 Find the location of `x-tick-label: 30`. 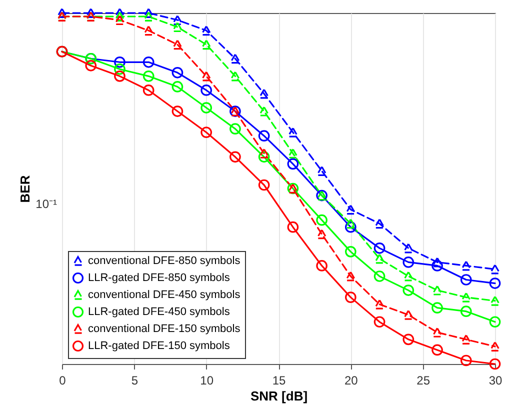

x-tick-label: 30 is located at coordinates (495, 381).